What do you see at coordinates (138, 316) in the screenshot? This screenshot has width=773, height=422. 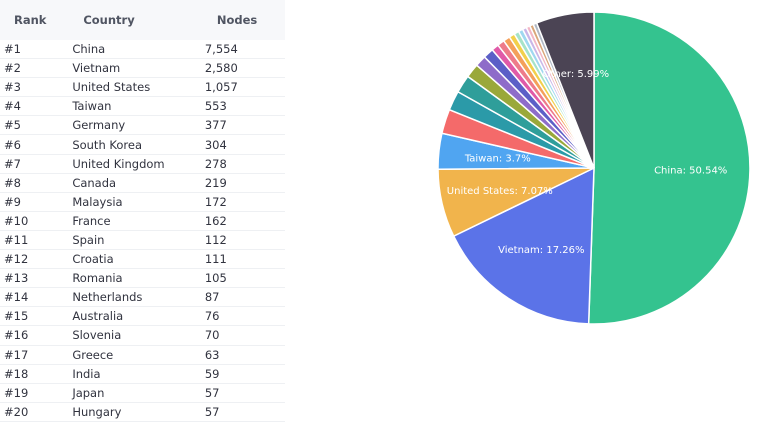 I see `cell-country: Australia` at bounding box center [138, 316].